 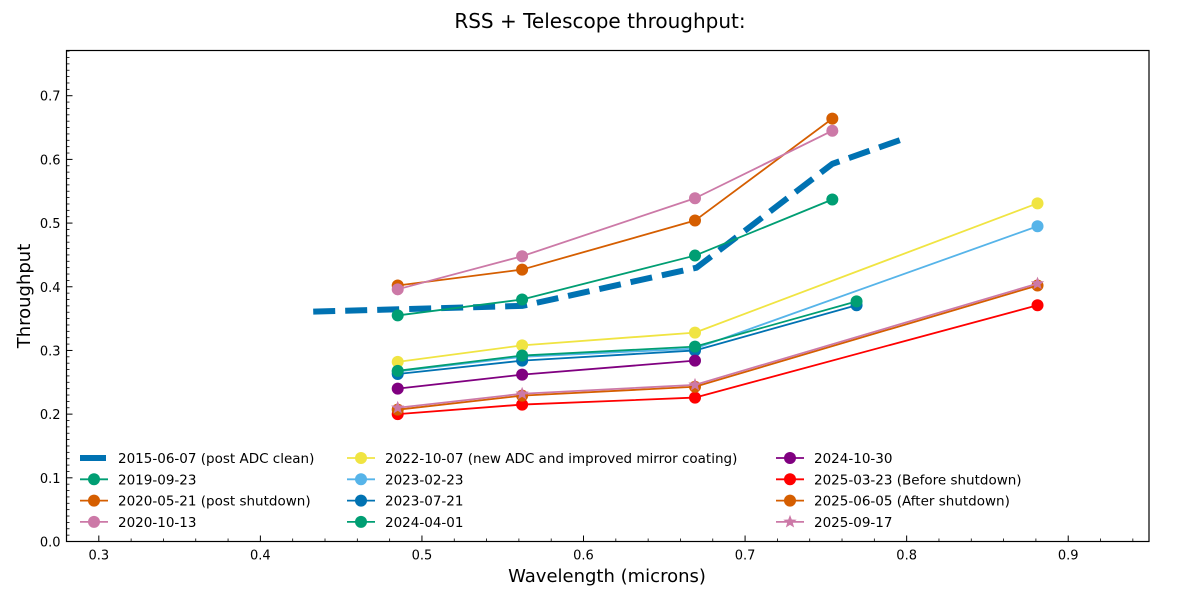 What do you see at coordinates (424, 502) in the screenshot?
I see `legend-label: 2023-07-21` at bounding box center [424, 502].